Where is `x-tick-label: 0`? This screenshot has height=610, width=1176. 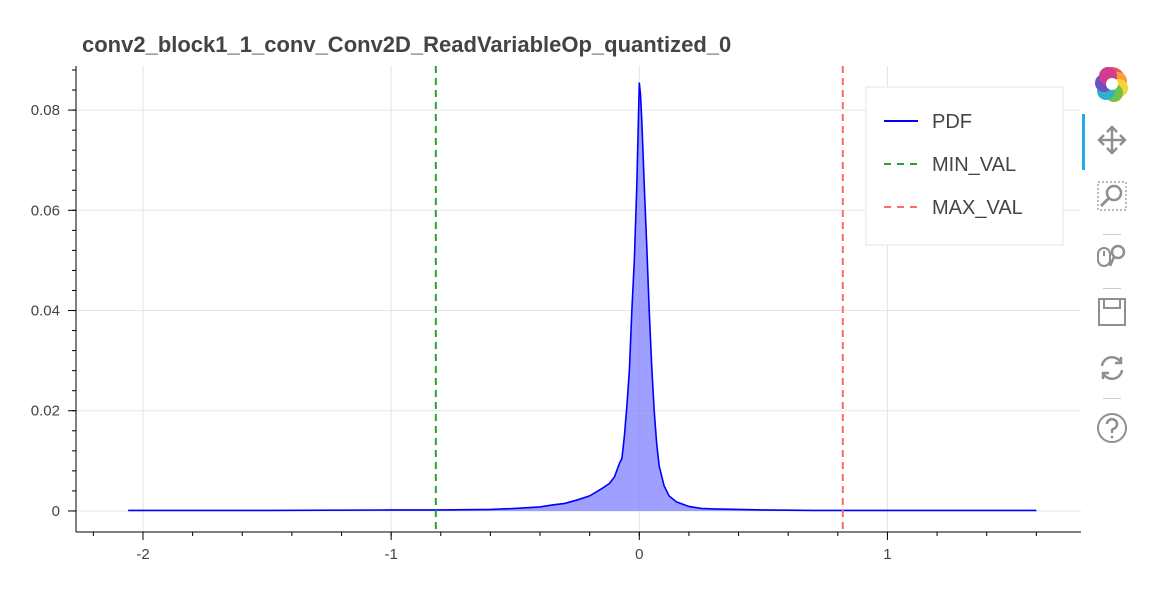
x-tick-label: 0 is located at coordinates (639, 554).